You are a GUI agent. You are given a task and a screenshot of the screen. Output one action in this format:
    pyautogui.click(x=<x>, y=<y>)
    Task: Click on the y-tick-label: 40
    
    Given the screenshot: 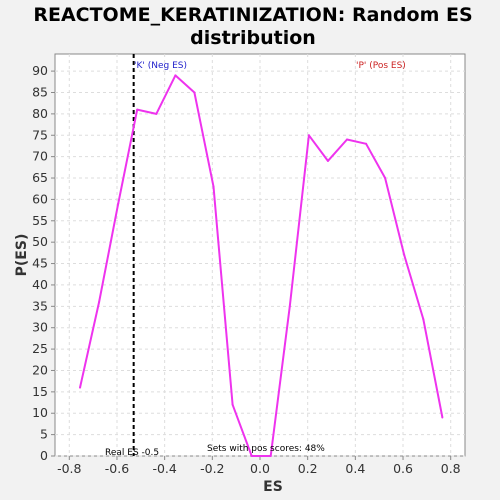 What is the action you would take?
    pyautogui.click(x=40, y=284)
    